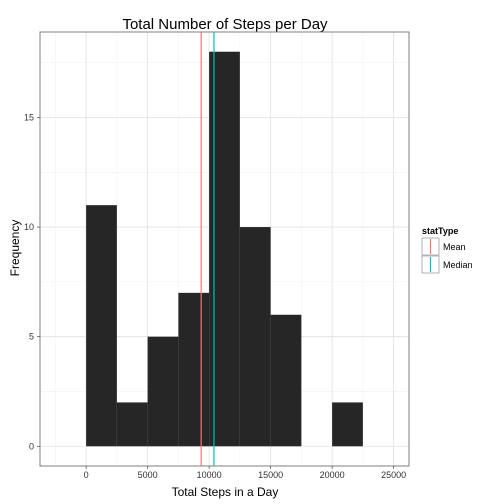  What do you see at coordinates (15, 248) in the screenshot?
I see `y-axis-label: Frequency` at bounding box center [15, 248].